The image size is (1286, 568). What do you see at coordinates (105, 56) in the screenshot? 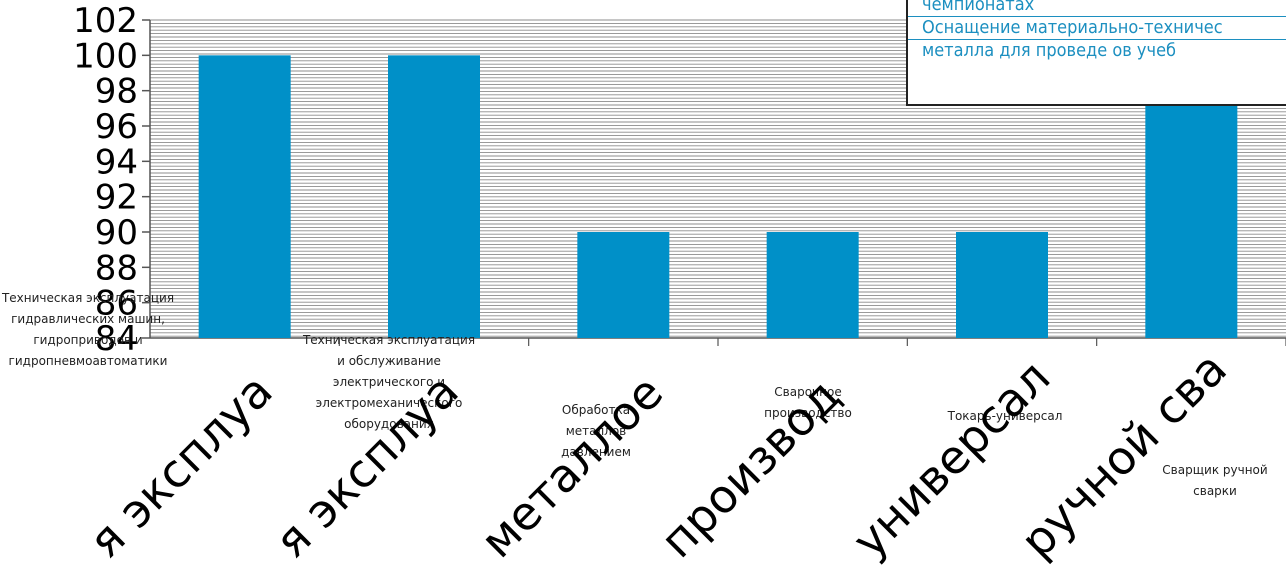
I see `y-tick-label: 100` at bounding box center [105, 56].